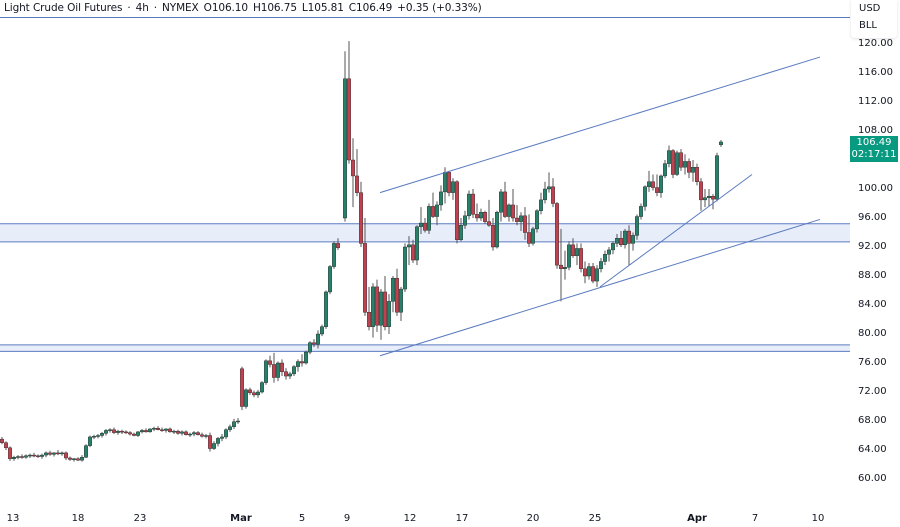 This screenshot has height=527, width=900. Describe the element at coordinates (870, 8) in the screenshot. I see `currency-label: USD` at that location.